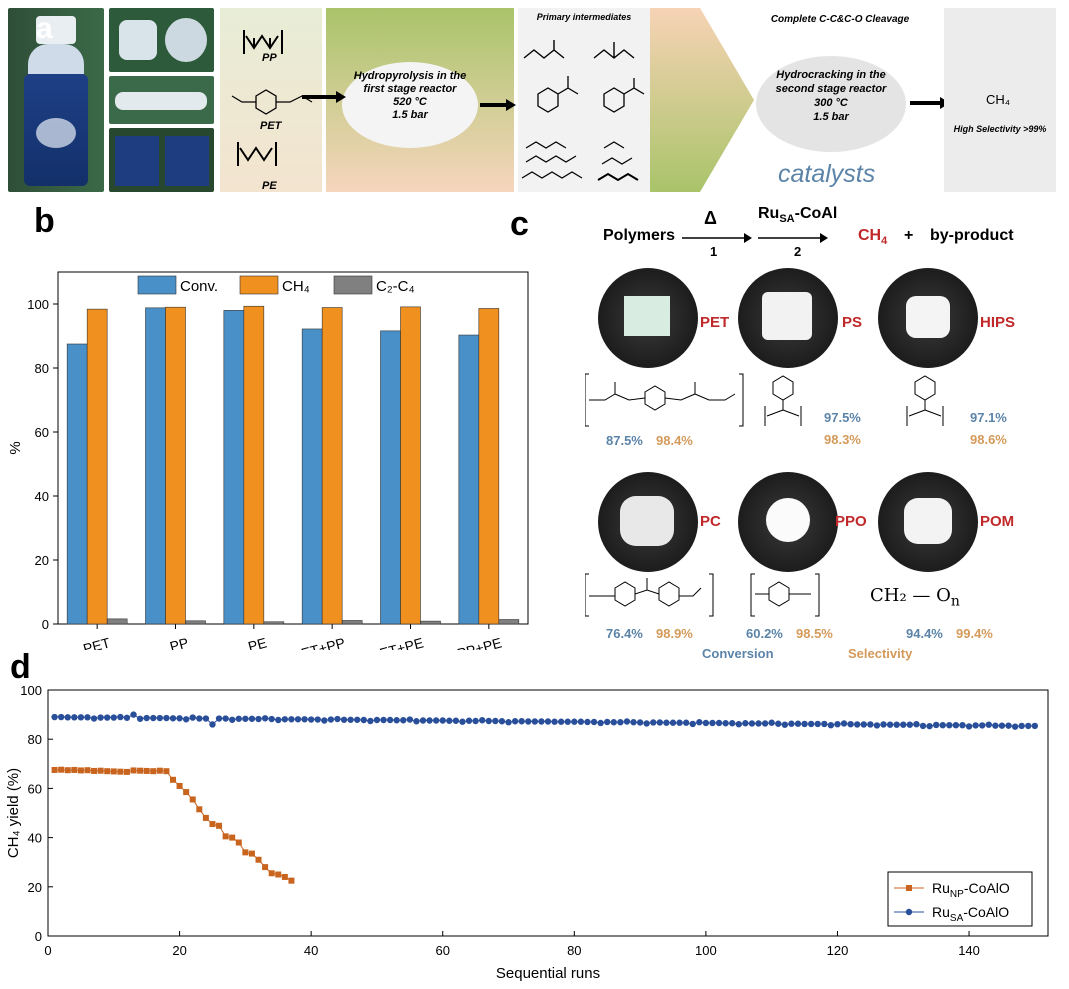  Describe the element at coordinates (45, 624) in the screenshot. I see `y-tick-label: 0` at that location.